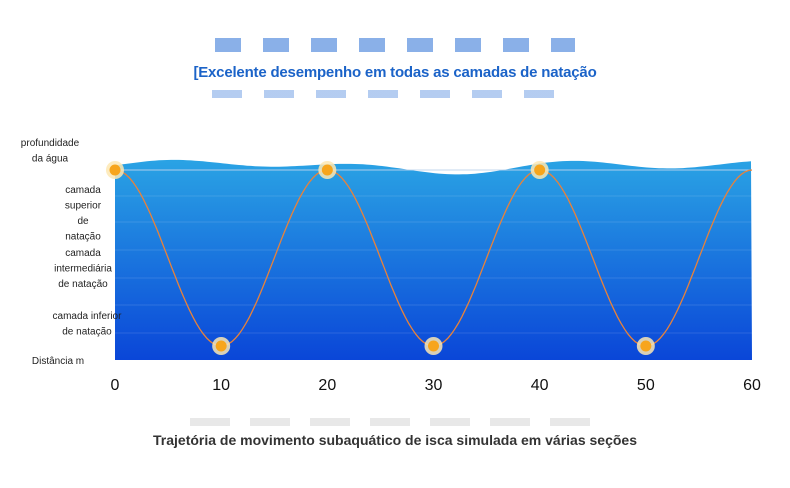 The image size is (790, 488). What do you see at coordinates (327, 385) in the screenshot?
I see `x-tick-label: 20` at bounding box center [327, 385].